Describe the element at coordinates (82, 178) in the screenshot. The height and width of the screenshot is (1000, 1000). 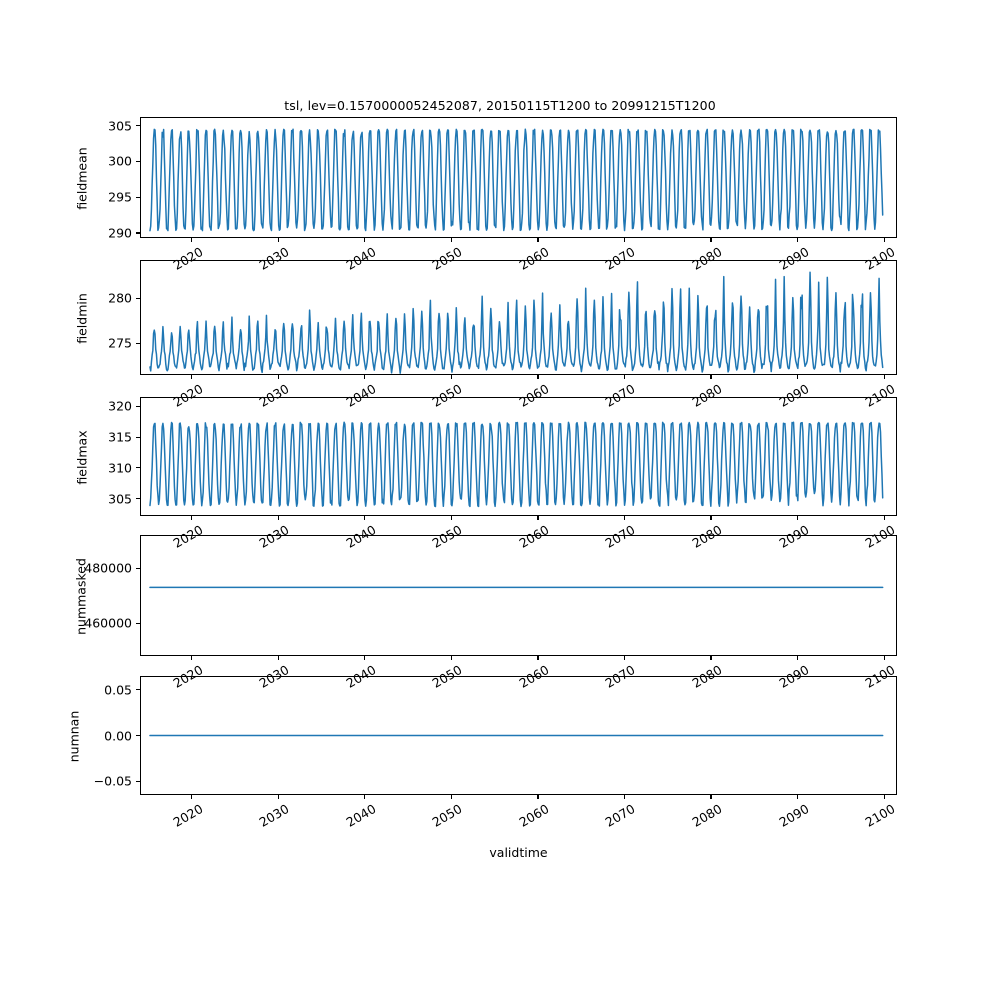
I see `ylabel-fieldmean: fieldmean` at that location.